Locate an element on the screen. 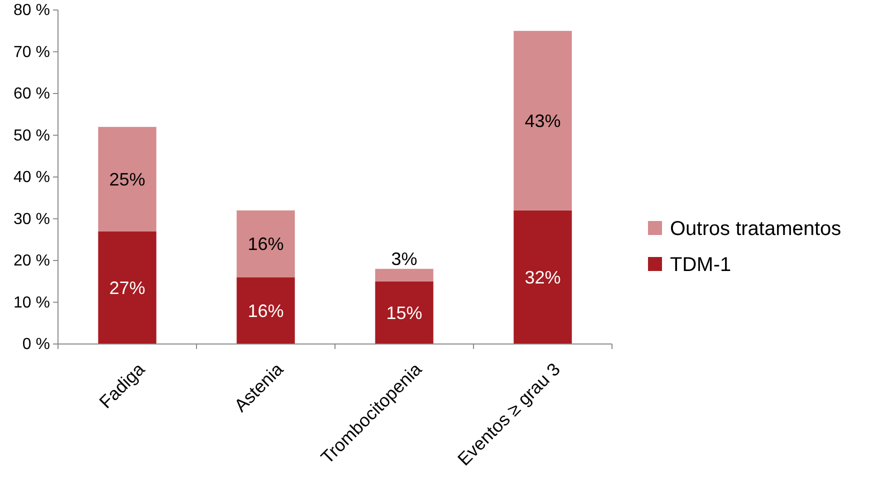 This screenshot has width=876, height=493. legend-label: Outros tratamentos is located at coordinates (756, 229).